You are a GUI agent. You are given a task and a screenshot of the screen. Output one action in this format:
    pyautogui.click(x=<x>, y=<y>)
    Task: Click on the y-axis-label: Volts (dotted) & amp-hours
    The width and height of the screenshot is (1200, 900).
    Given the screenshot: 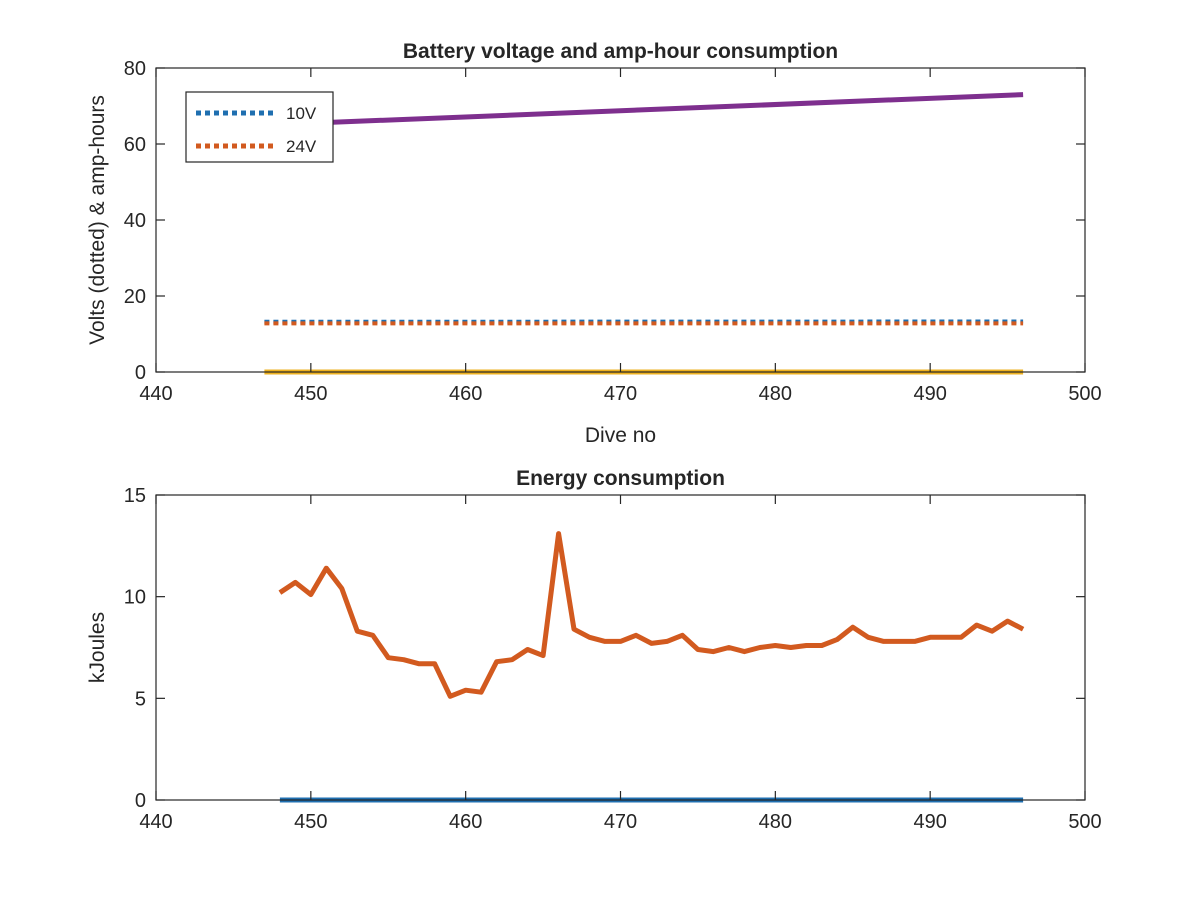 What is the action you would take?
    pyautogui.click(x=97, y=220)
    